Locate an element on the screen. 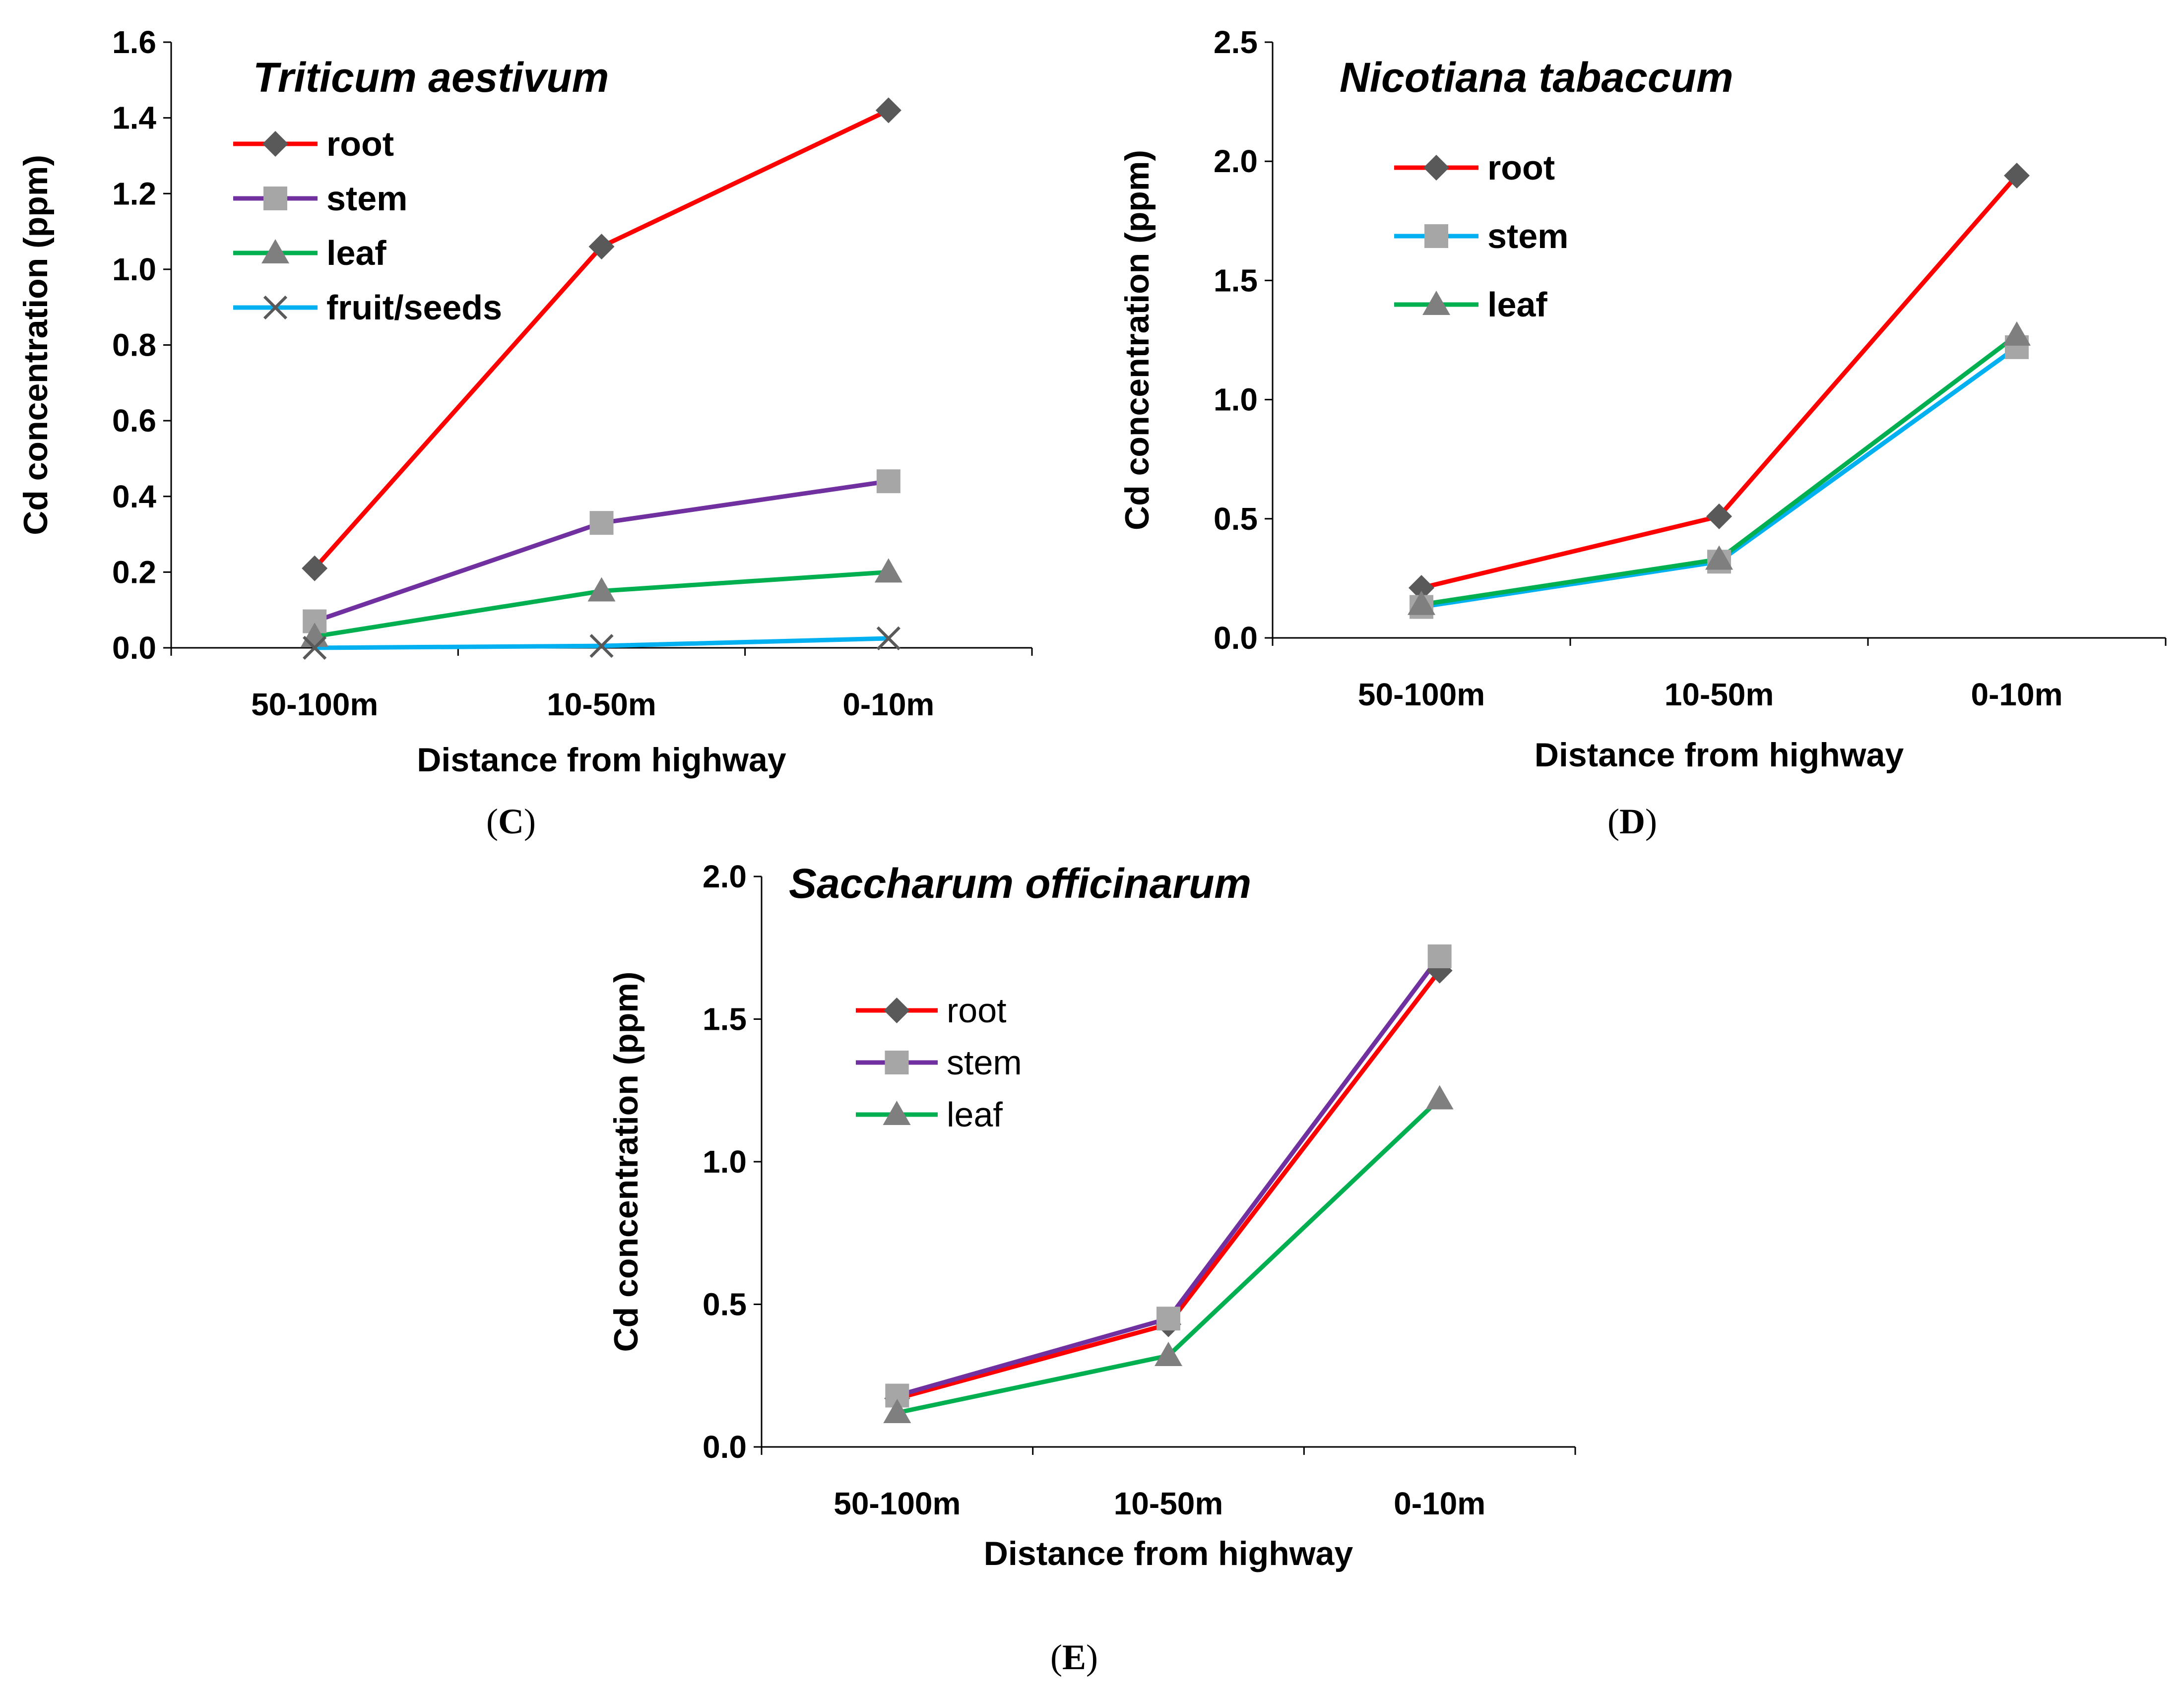 This screenshot has width=2184, height=1688. panel-label: (C) is located at coordinates (511, 821).